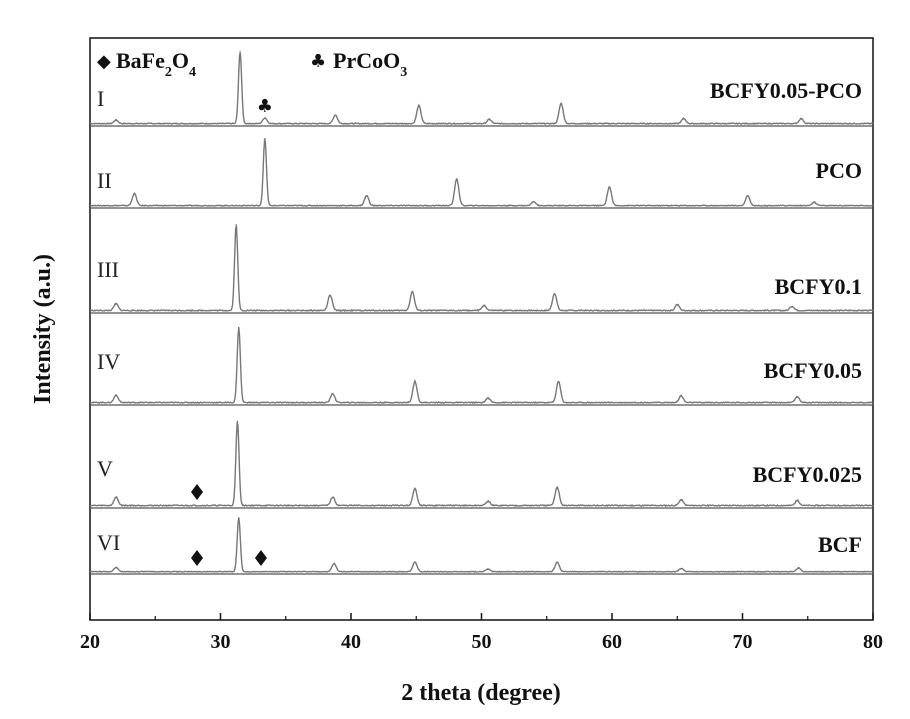 The height and width of the screenshot is (719, 910). I want to click on series-2: III BCFY0.1, so click(481, 267).